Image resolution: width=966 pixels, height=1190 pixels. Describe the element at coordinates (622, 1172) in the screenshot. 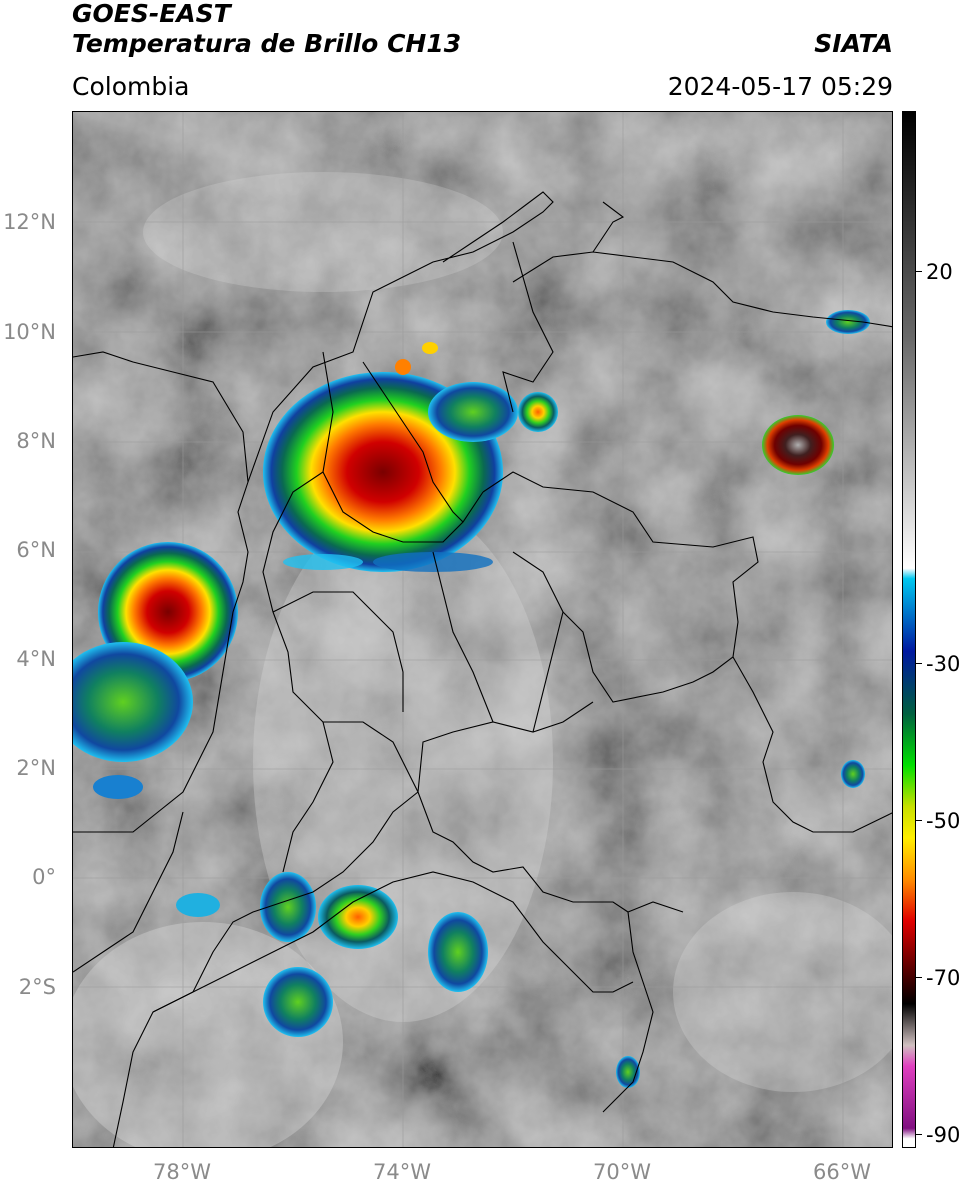

I see `lon-label-70W: 70°W` at that location.